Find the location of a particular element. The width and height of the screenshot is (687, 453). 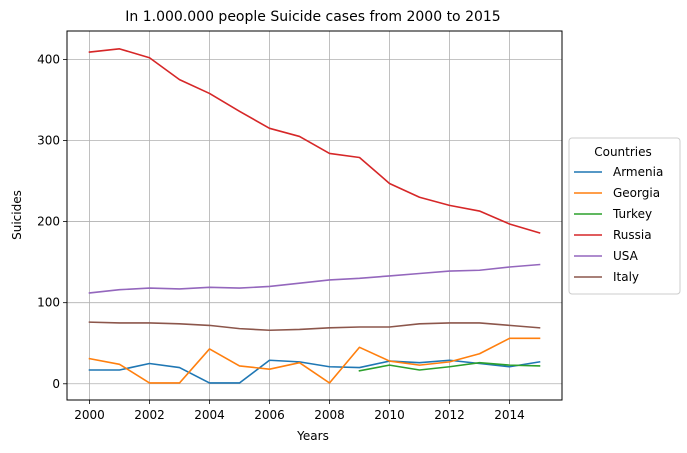

legend-items: Armenia Georgia Turkey Russia USA Italy is located at coordinates (618, 224).